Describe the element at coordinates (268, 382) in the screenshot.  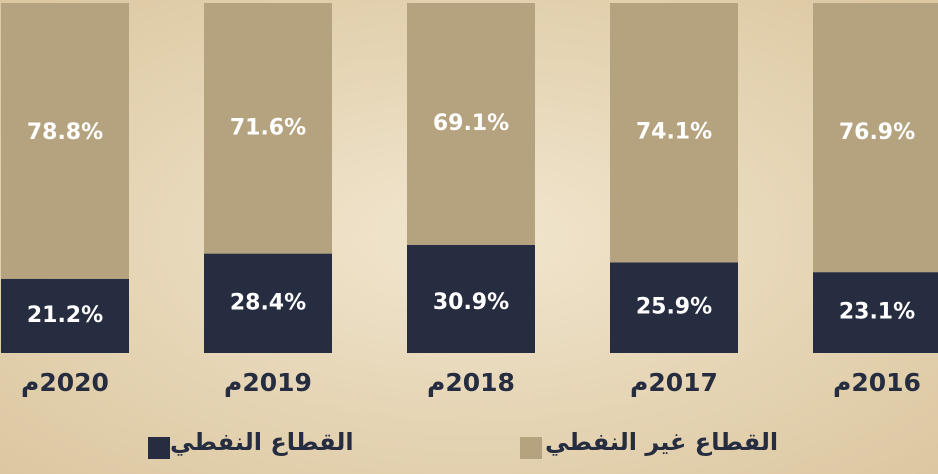
I see `x-tick-label: 2019م` at that location.